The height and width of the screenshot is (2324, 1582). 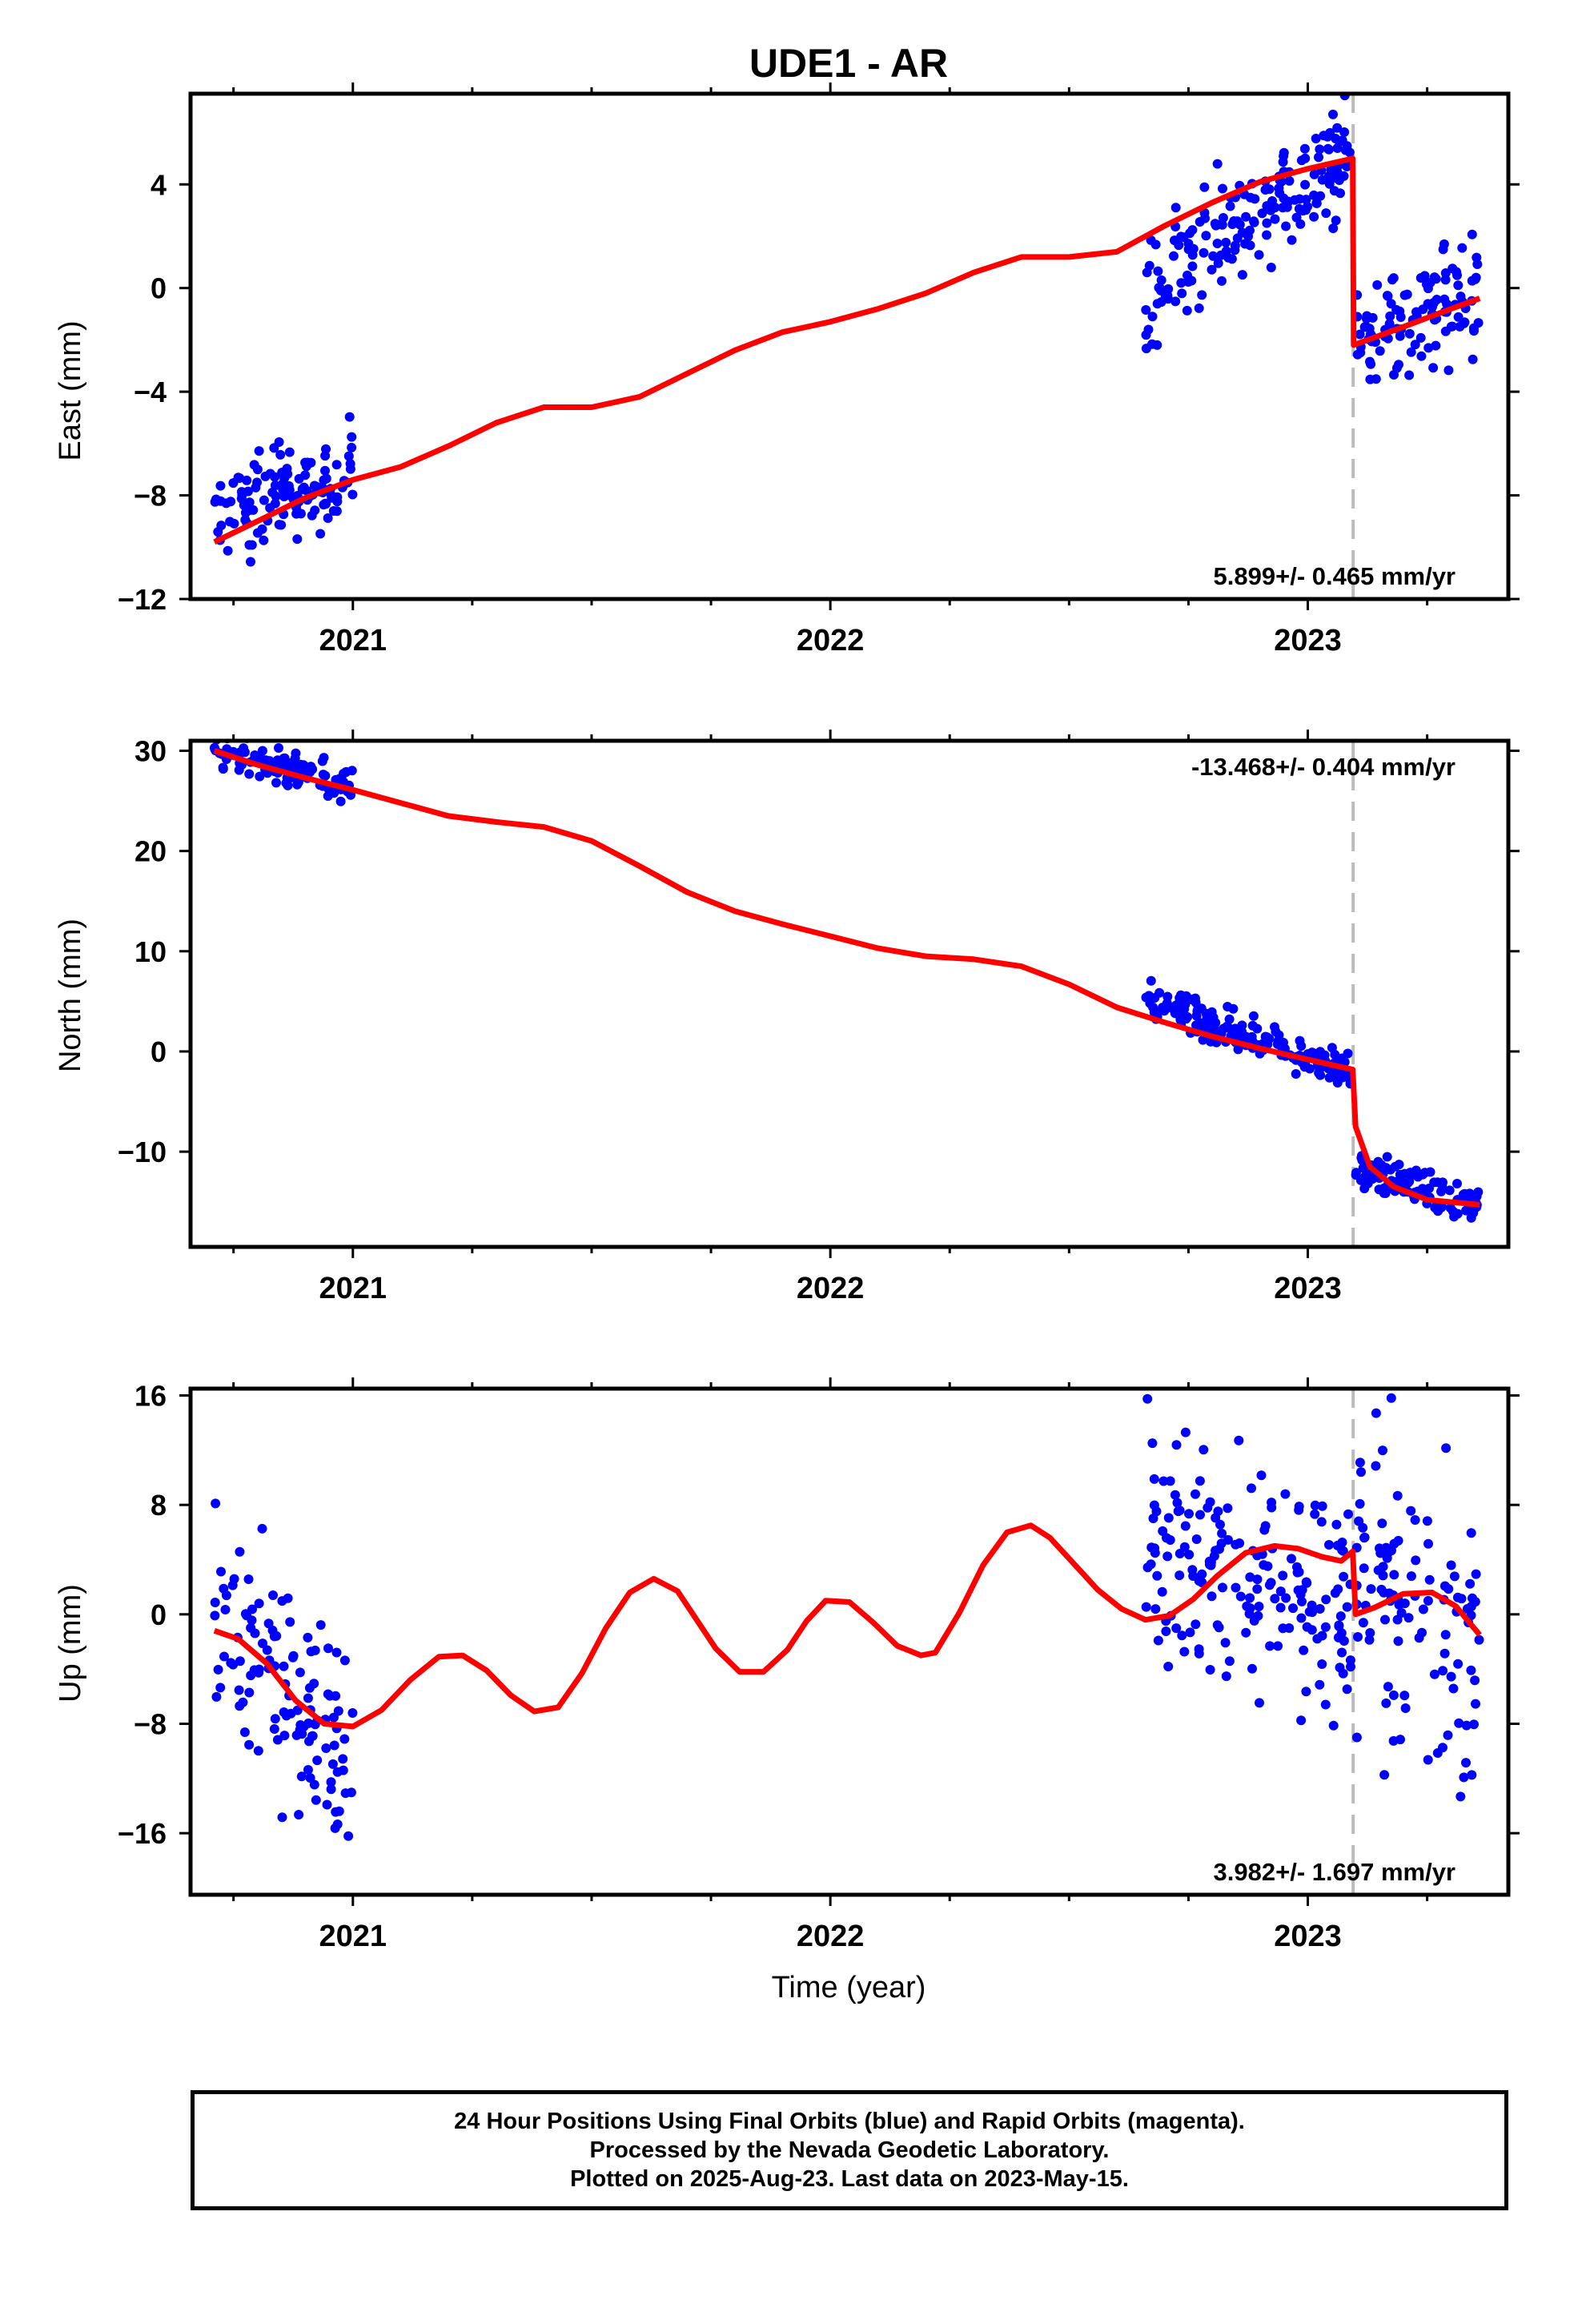 What do you see at coordinates (70, 390) in the screenshot?
I see `east-y-axis-label: East (mm)` at bounding box center [70, 390].